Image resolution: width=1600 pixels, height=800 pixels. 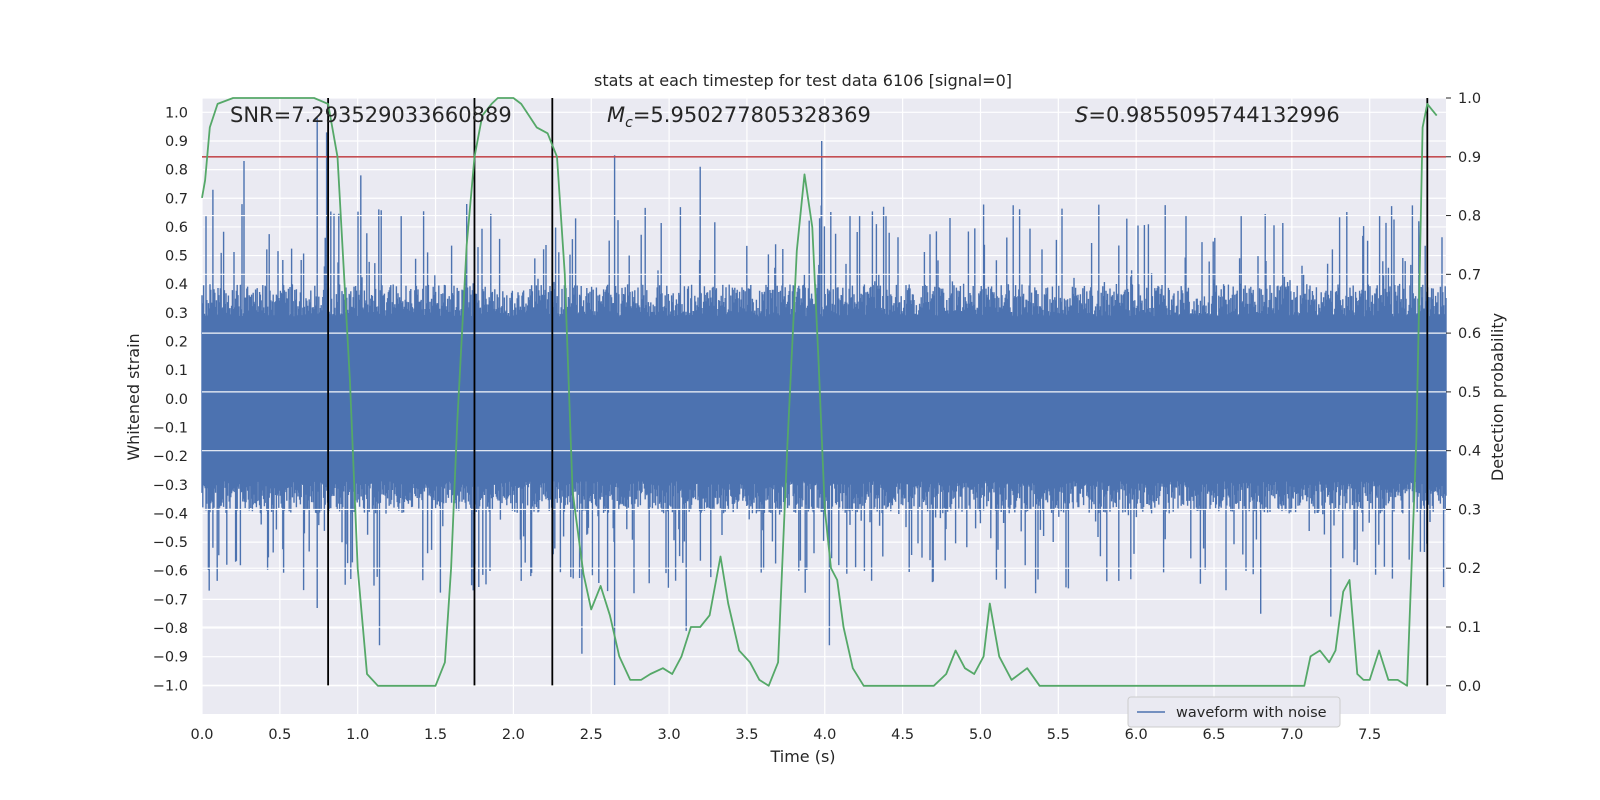 What do you see at coordinates (435, 735) in the screenshot?
I see `x-tick-label: 1.5` at bounding box center [435, 735].